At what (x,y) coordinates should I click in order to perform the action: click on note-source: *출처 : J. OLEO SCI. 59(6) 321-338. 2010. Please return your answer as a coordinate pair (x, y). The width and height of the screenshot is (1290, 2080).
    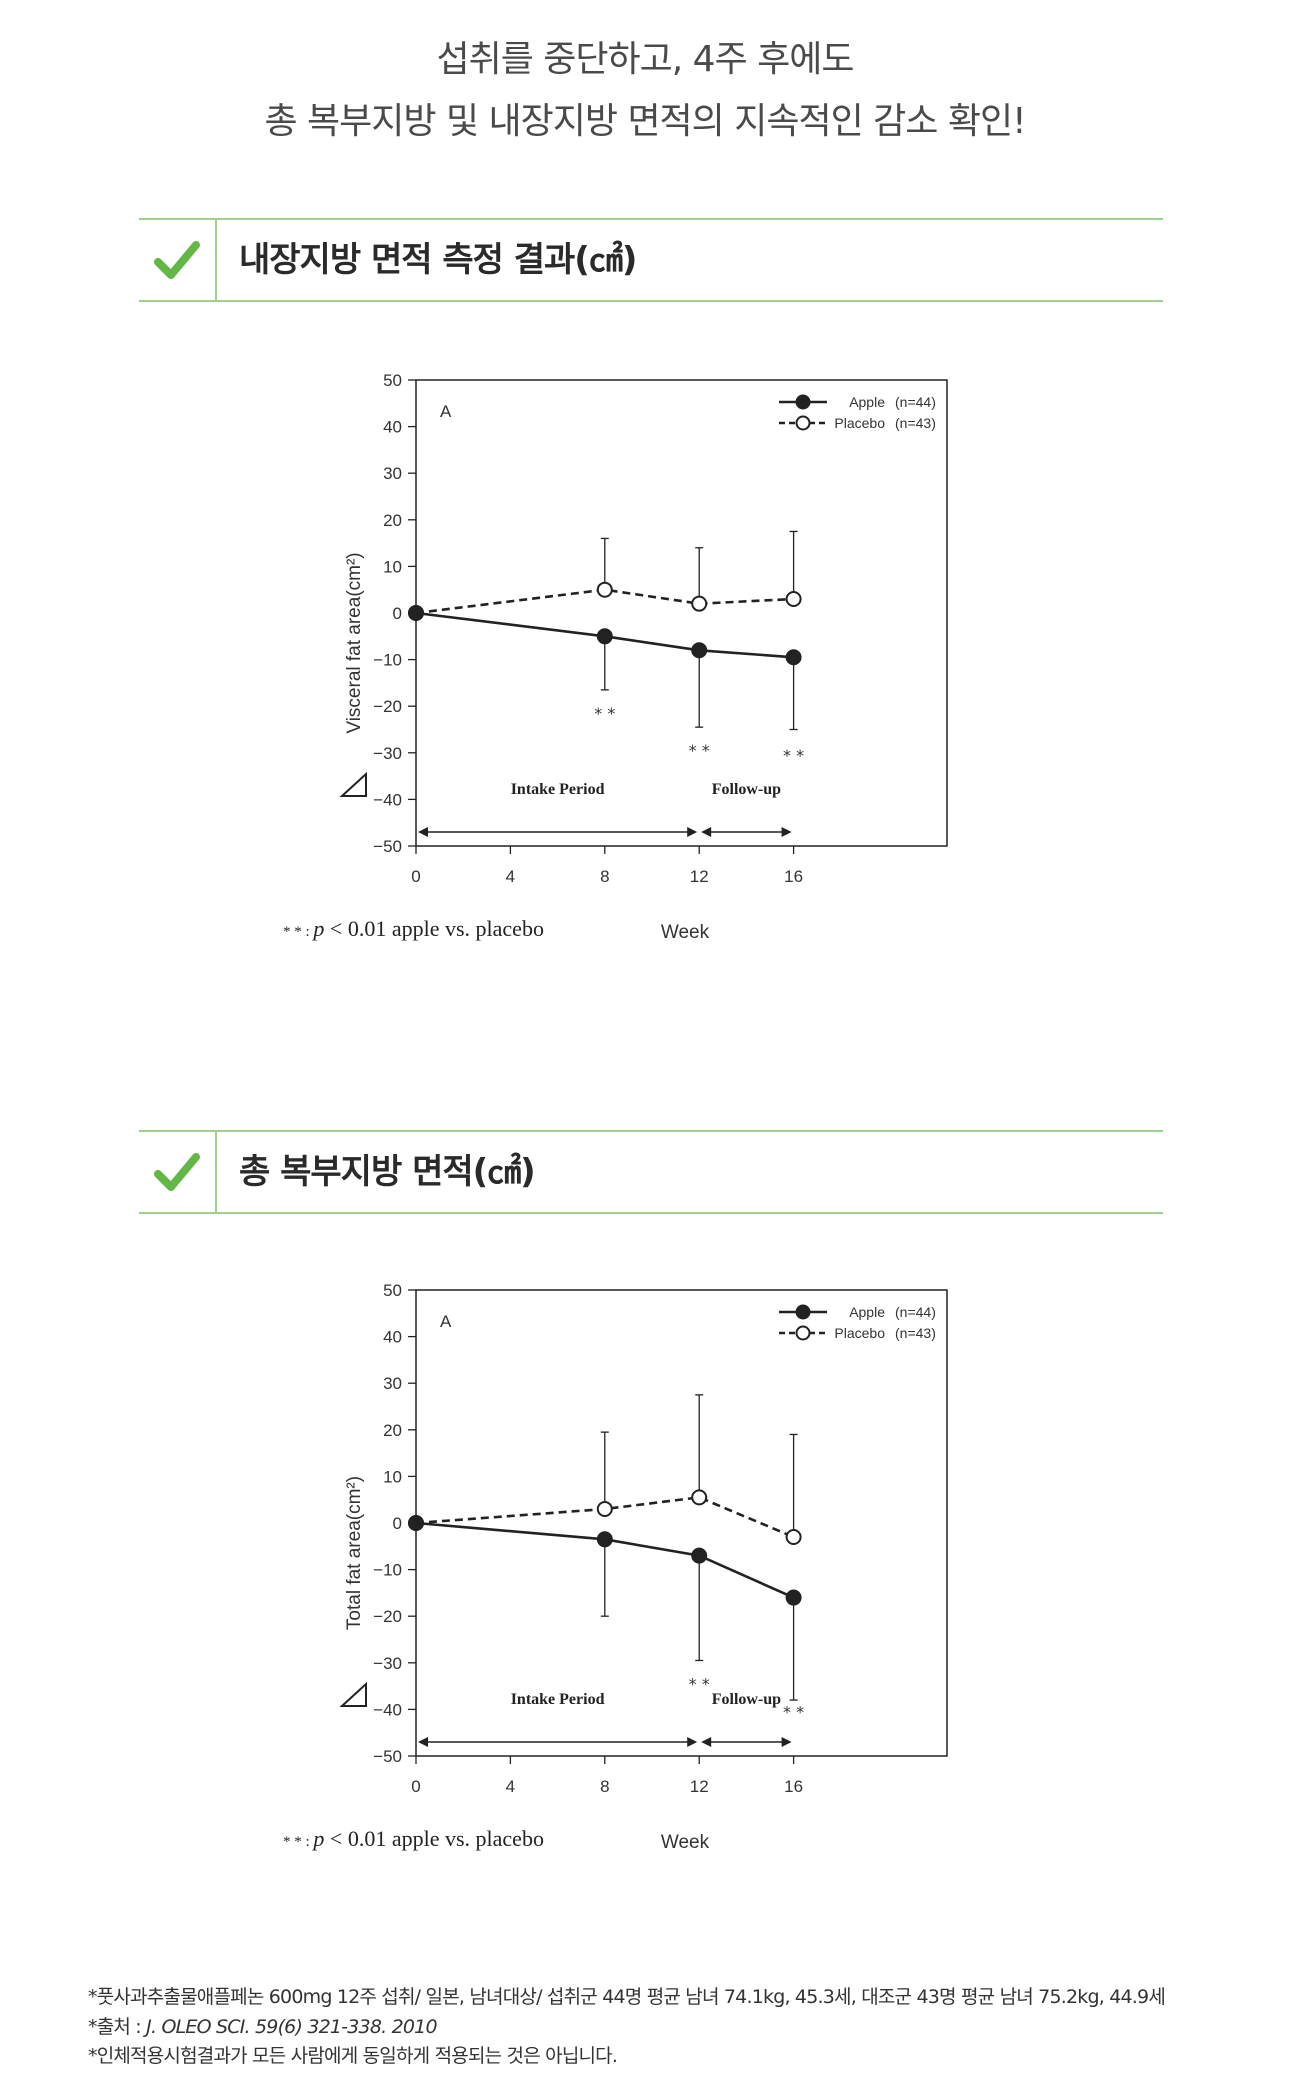
    Looking at the image, I should click on (263, 2025).